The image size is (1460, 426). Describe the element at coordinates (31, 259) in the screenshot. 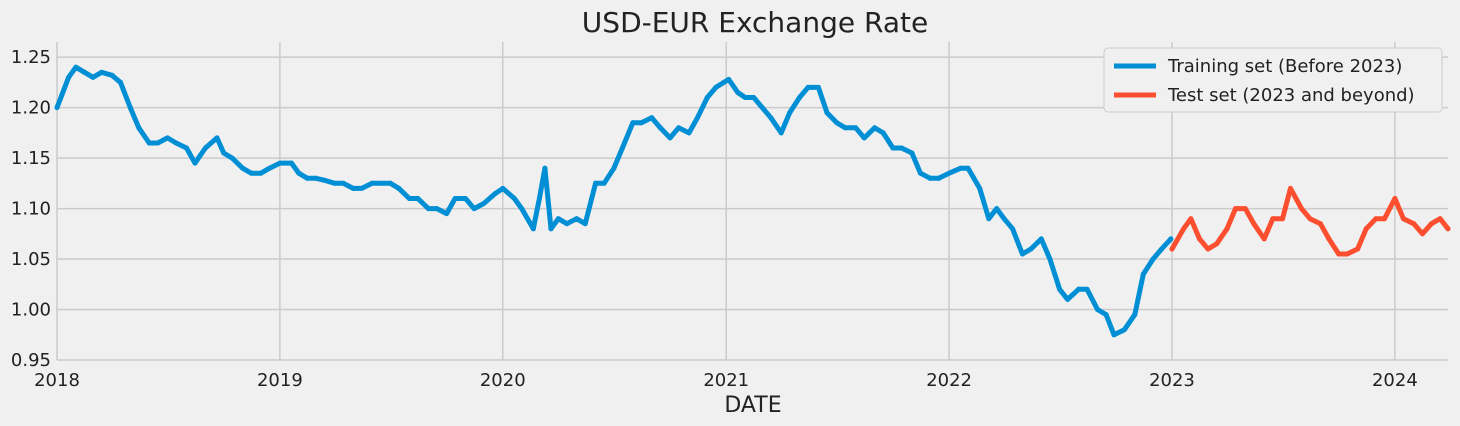

I see `y-tick-label: 1.05` at that location.